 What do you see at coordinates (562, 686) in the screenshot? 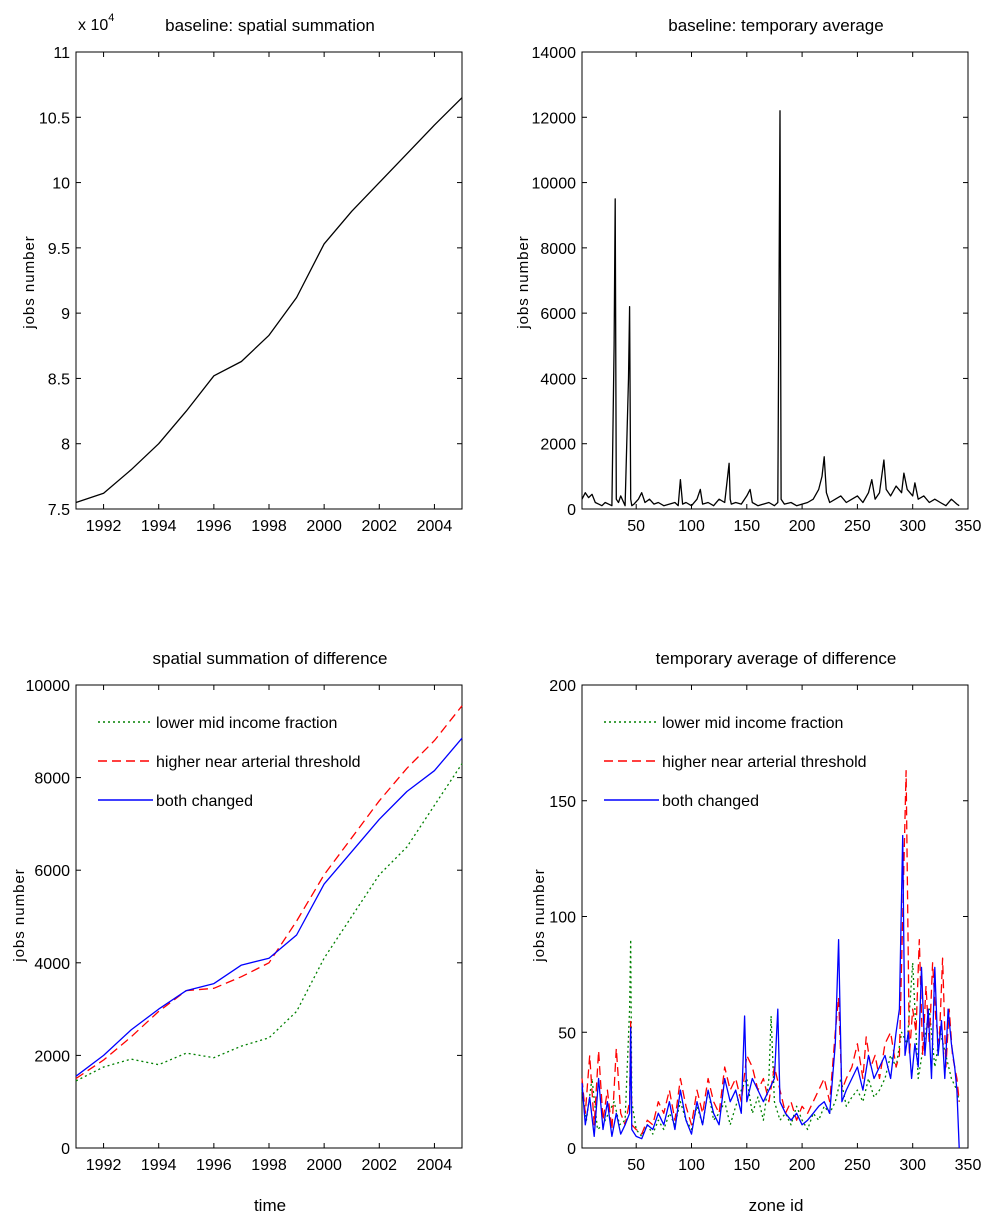
I see `y-tick-label: 200` at bounding box center [562, 686].